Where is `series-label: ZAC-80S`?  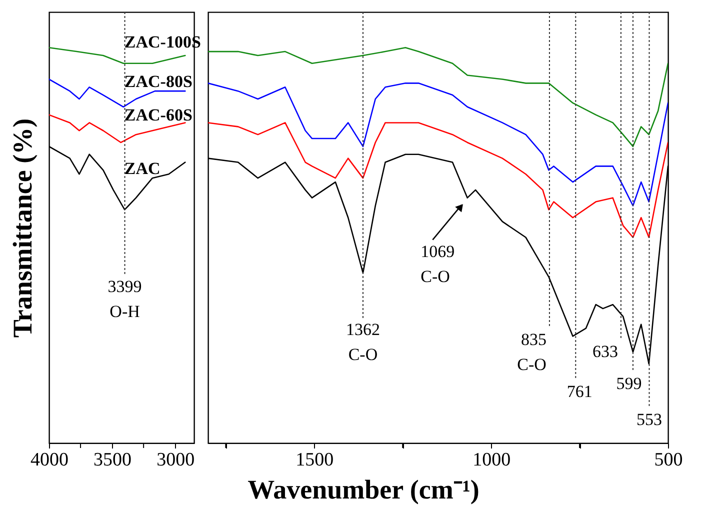 series-label: ZAC-80S is located at coordinates (158, 81).